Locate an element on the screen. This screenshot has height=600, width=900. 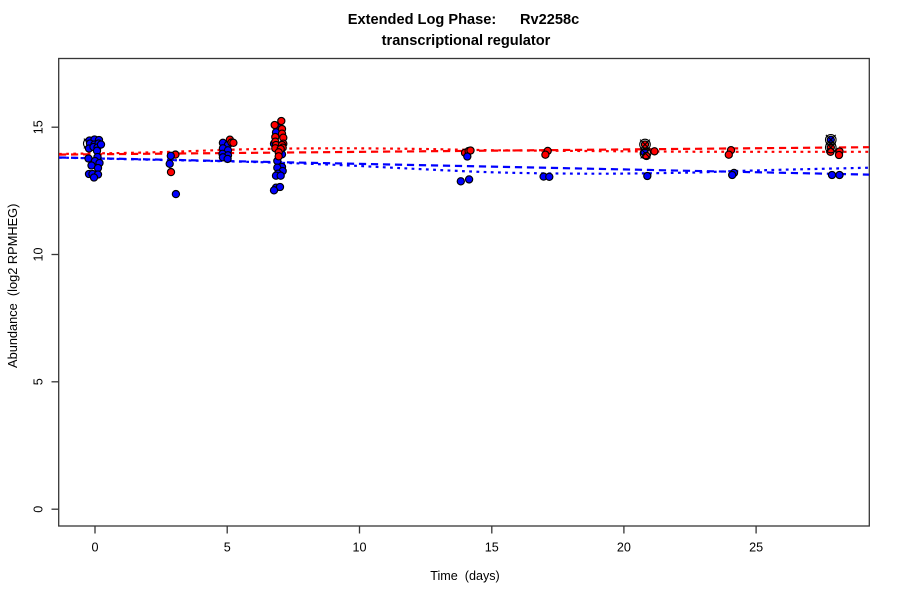
svg-text: 20 is located at coordinates (624, 548).